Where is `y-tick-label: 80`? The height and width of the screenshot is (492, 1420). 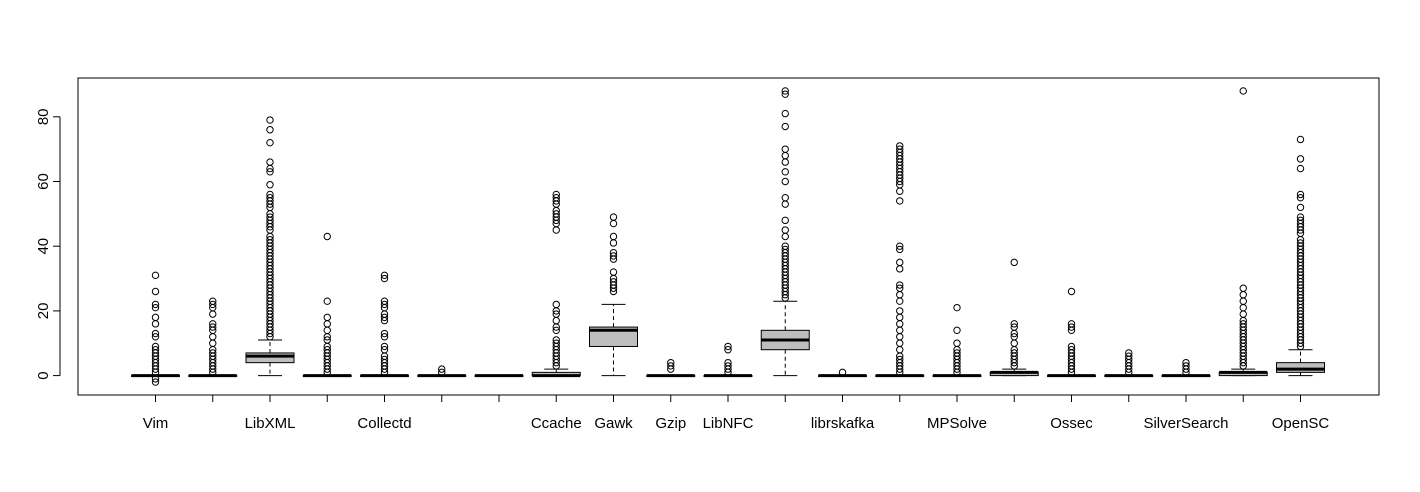
y-tick-label: 80 is located at coordinates (43, 116).